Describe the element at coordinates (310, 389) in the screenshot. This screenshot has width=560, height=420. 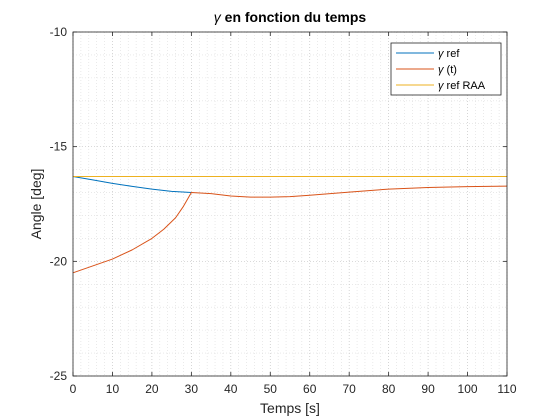
I see `x-tick-label: 60` at that location.